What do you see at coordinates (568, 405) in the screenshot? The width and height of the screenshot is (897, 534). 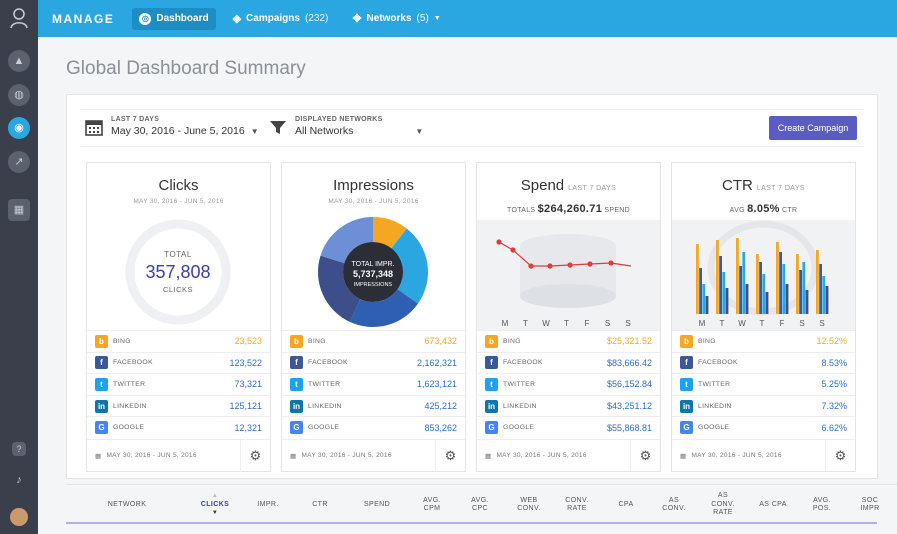 I see `list-item: in LINKEDIN $43,251.12` at bounding box center [568, 405].